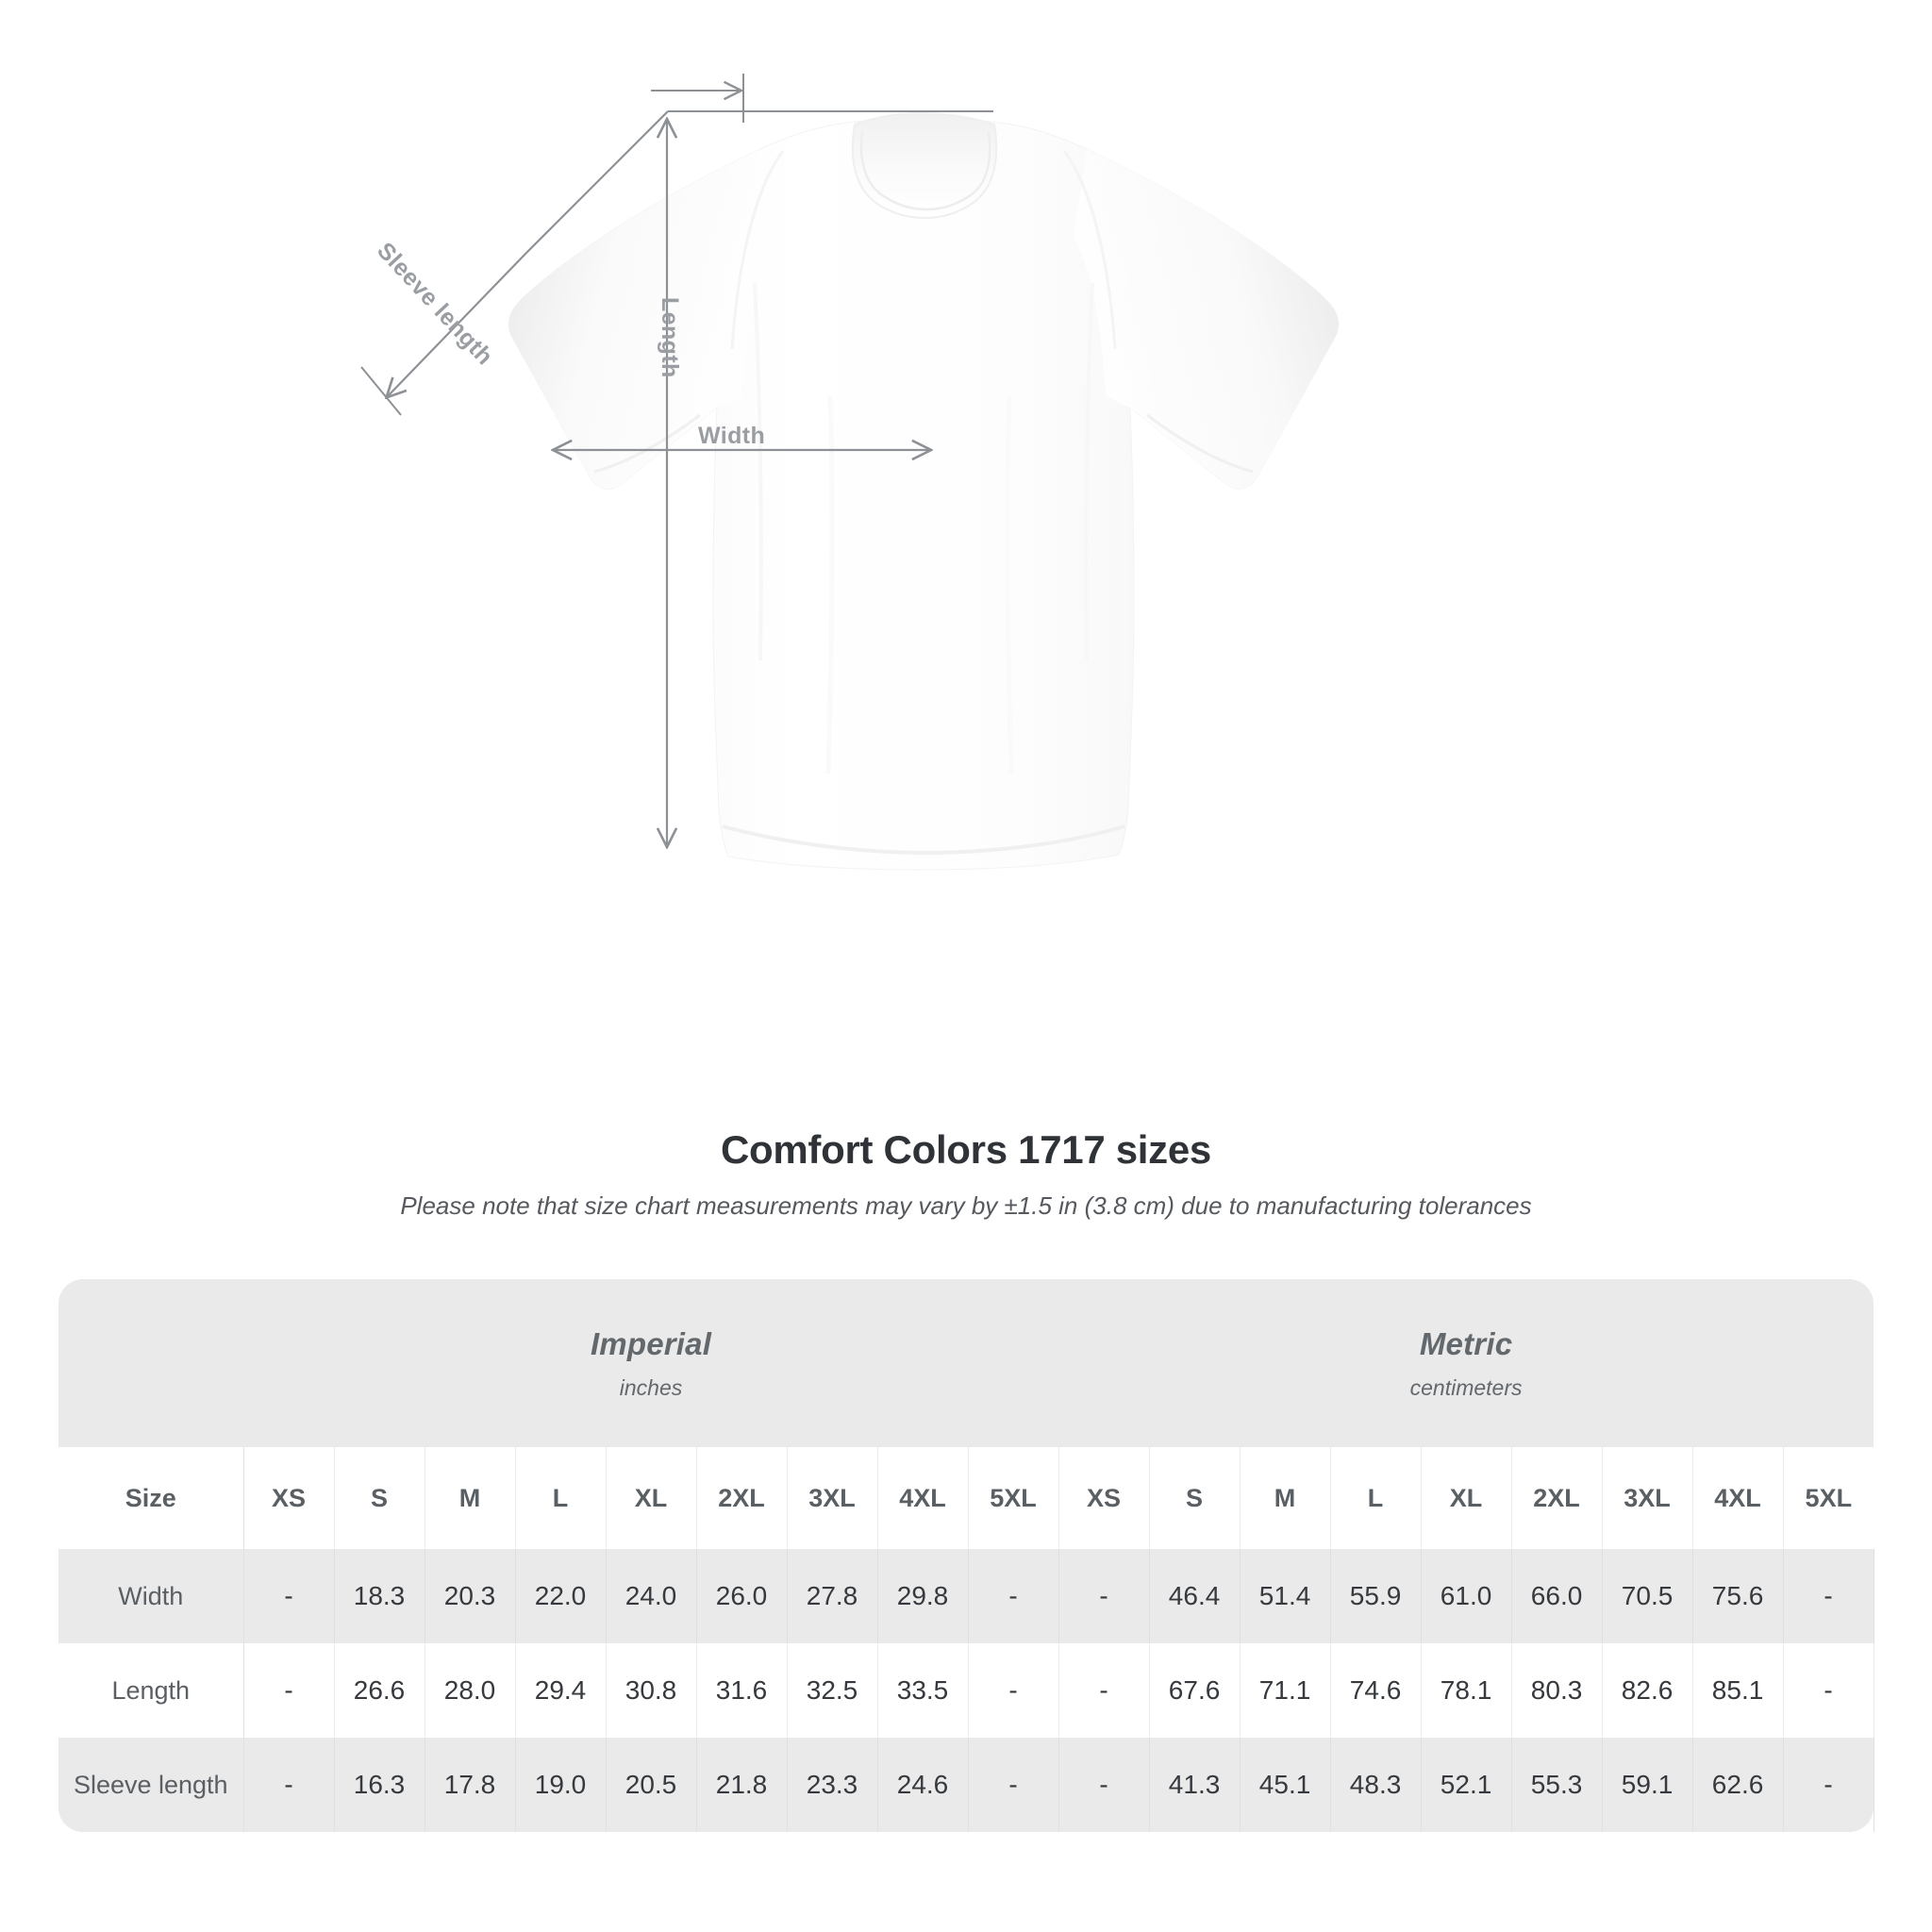  What do you see at coordinates (651, 1363) in the screenshot?
I see `unit-header-imperial: Imperial inches` at bounding box center [651, 1363].